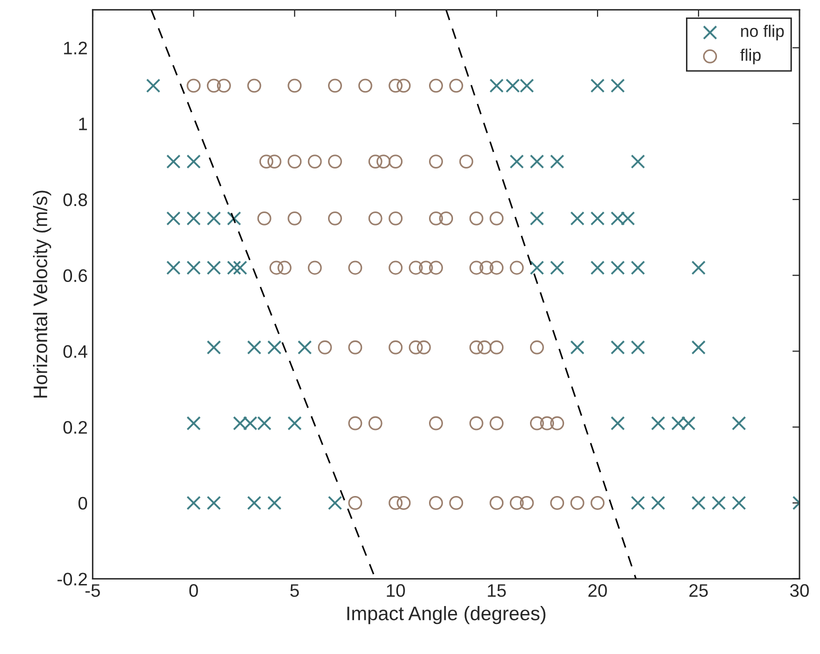 The width and height of the screenshot is (820, 654). What do you see at coordinates (497, 590) in the screenshot?
I see `x-tick-label: 15` at bounding box center [497, 590].